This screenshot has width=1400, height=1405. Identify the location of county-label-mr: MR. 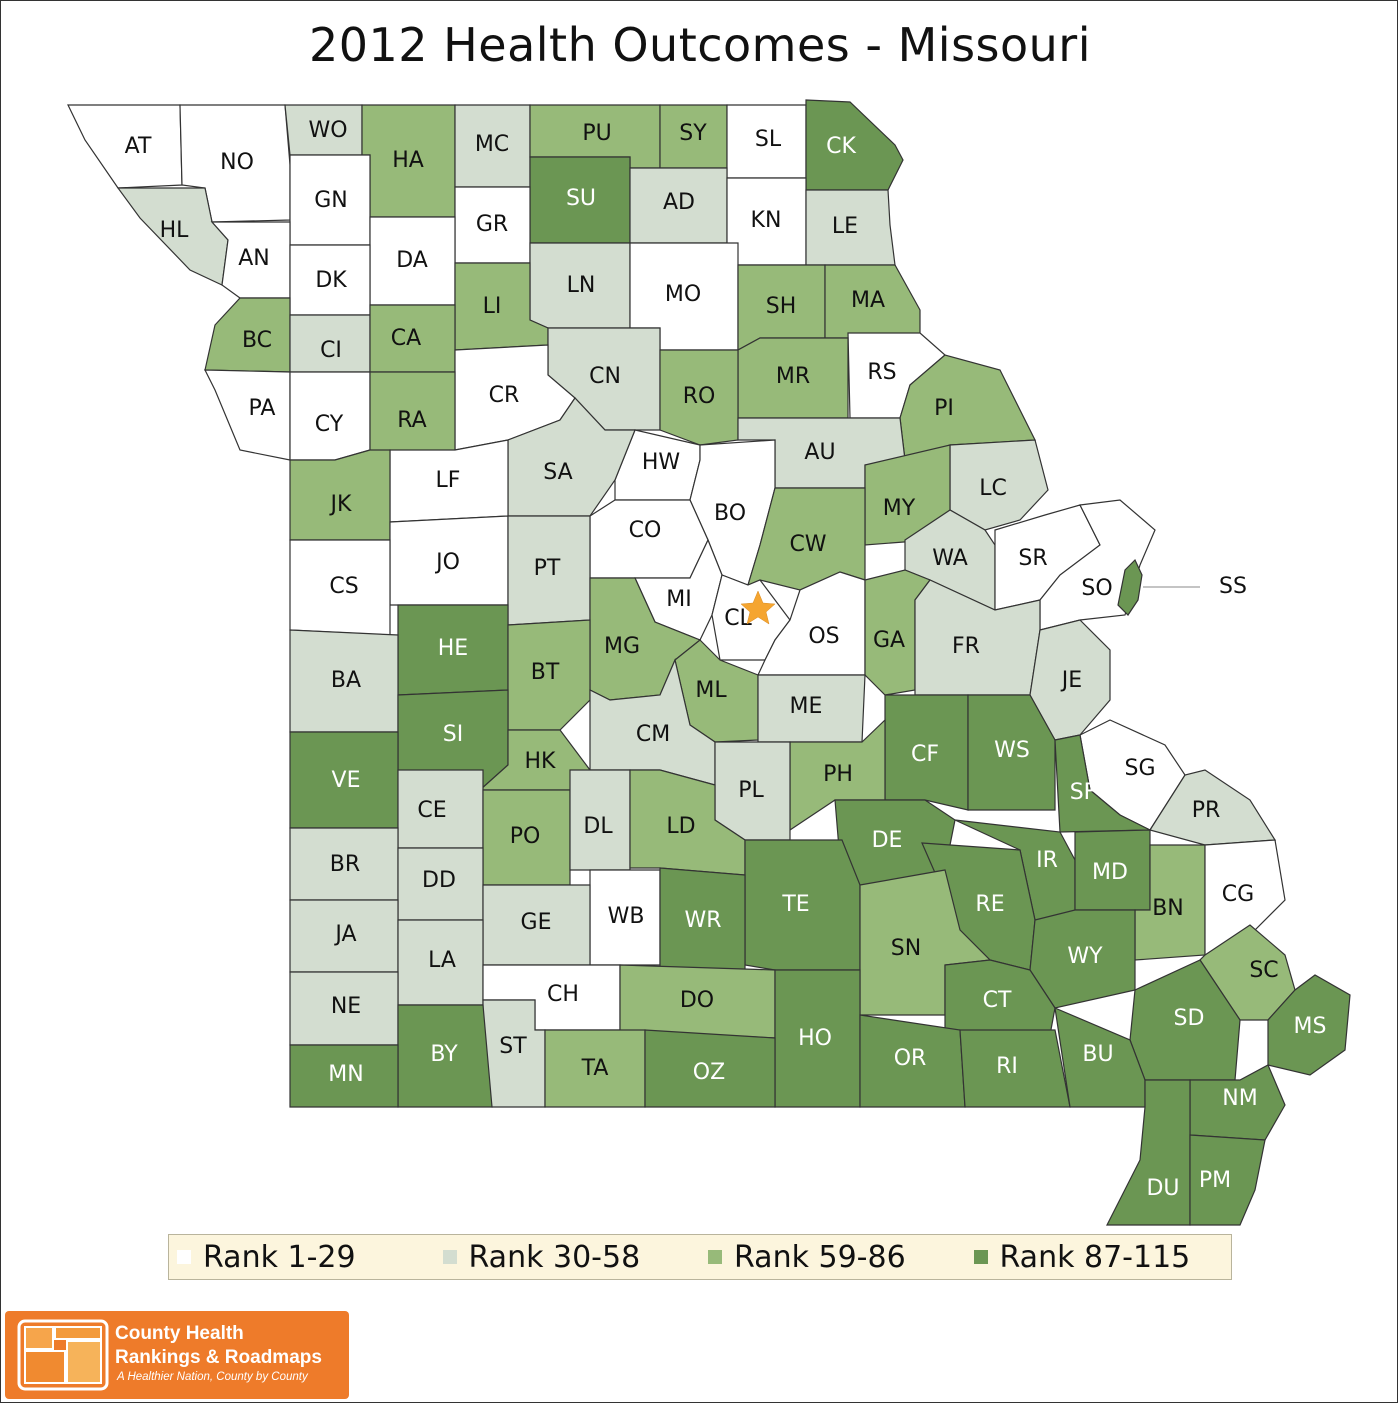
(793, 376).